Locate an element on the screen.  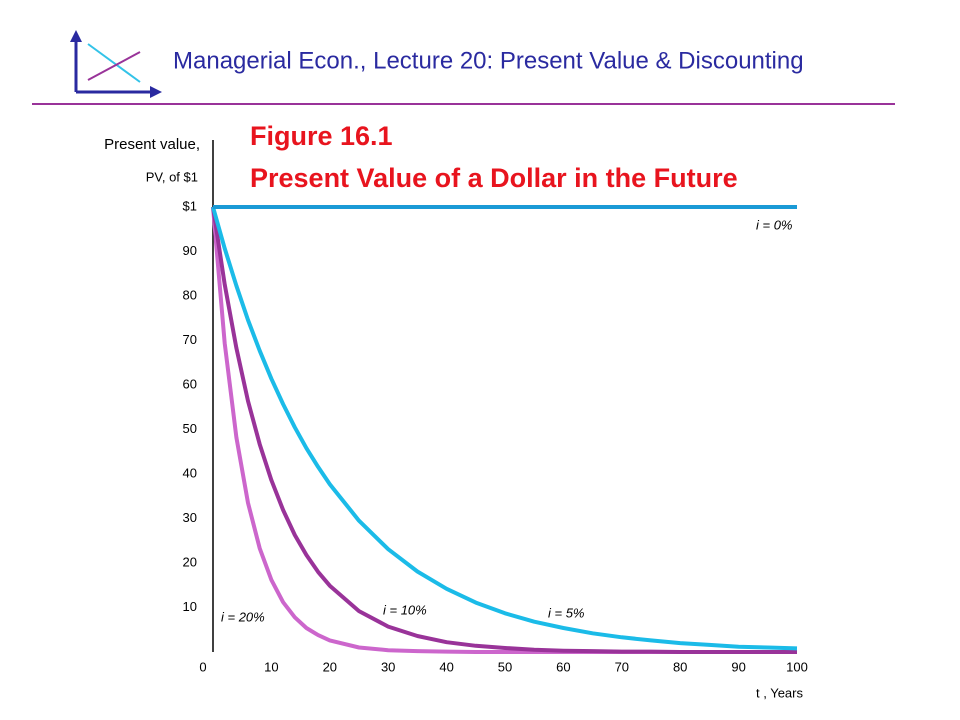
x-tick-label: 60 is located at coordinates (563, 666).